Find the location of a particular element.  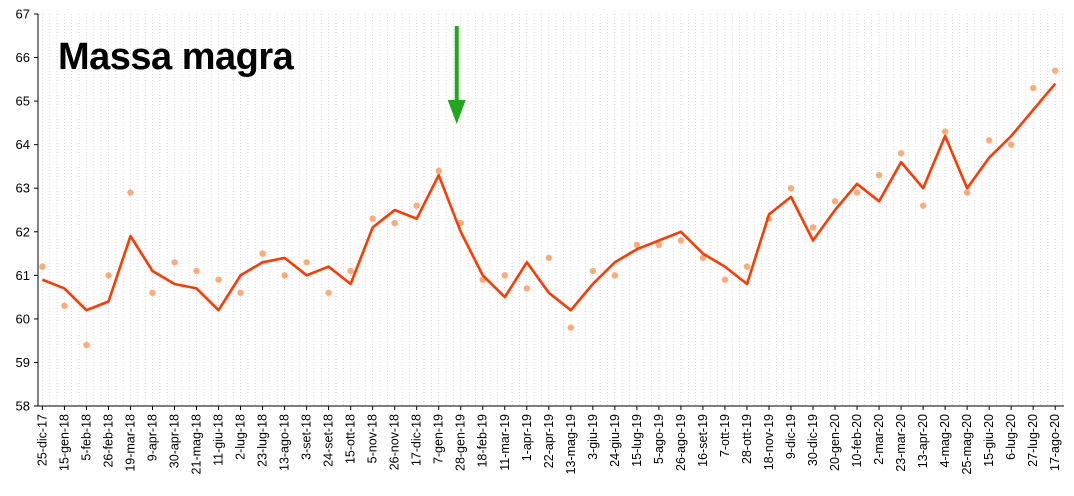

x-tick-label: 26-feb-18 is located at coordinates (108, 441).